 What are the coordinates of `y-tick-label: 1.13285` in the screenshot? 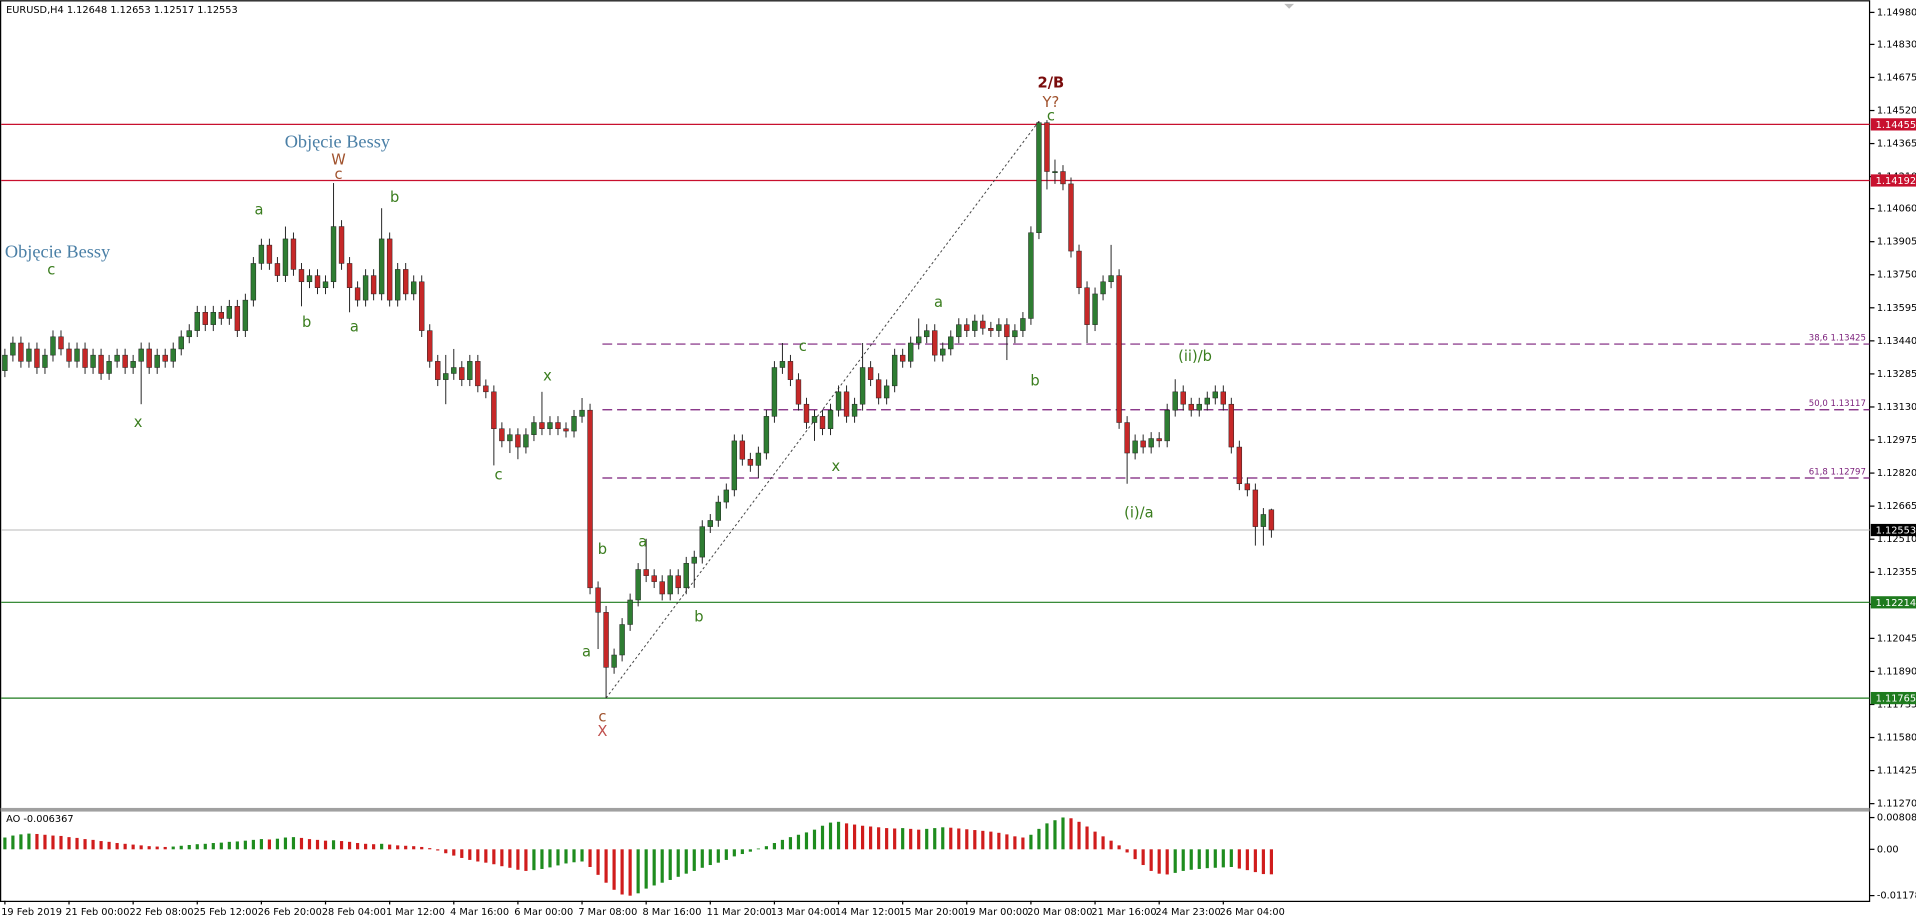 It's located at (1896, 374).